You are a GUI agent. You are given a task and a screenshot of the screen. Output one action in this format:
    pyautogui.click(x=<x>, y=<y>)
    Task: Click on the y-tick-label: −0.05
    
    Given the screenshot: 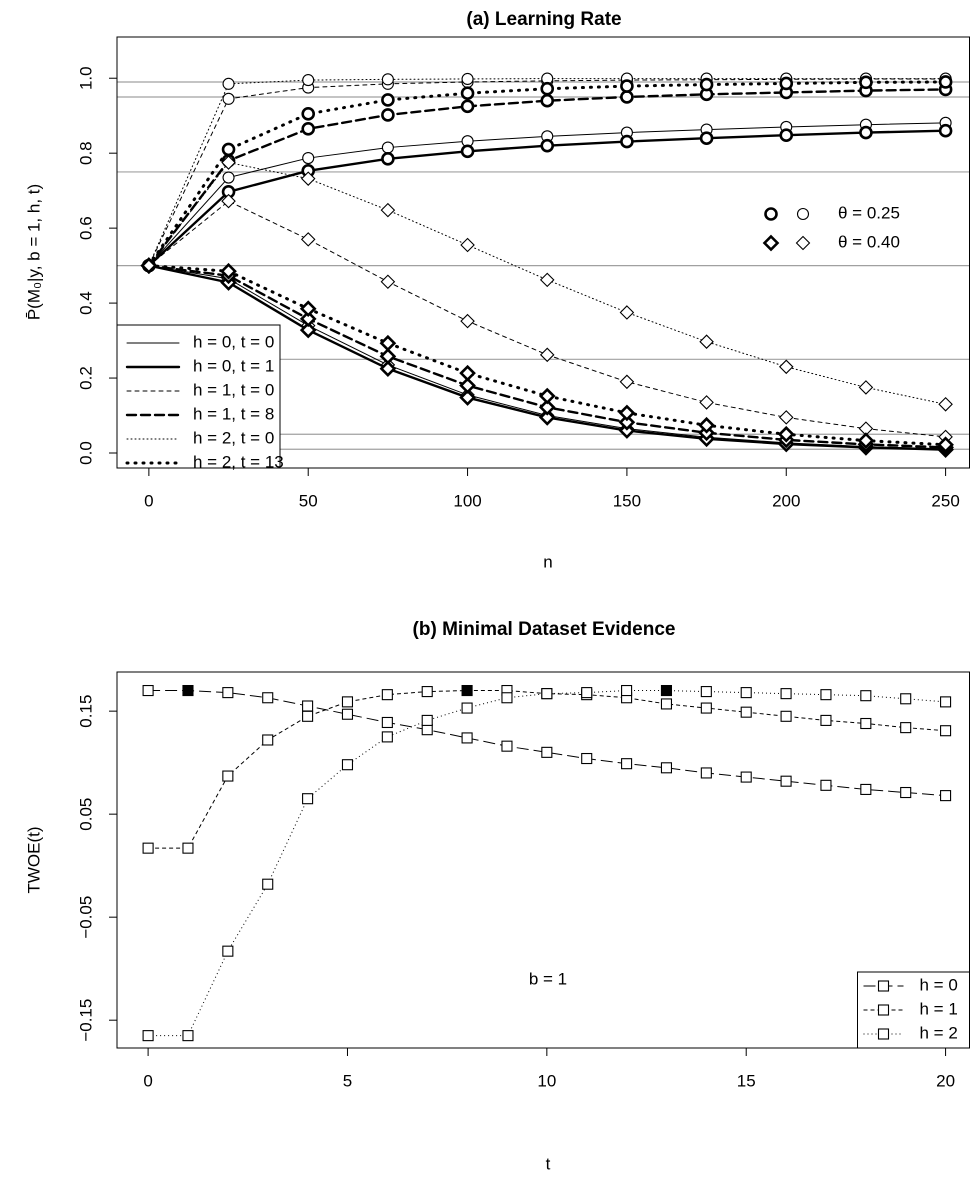 What is the action you would take?
    pyautogui.click(x=85, y=917)
    